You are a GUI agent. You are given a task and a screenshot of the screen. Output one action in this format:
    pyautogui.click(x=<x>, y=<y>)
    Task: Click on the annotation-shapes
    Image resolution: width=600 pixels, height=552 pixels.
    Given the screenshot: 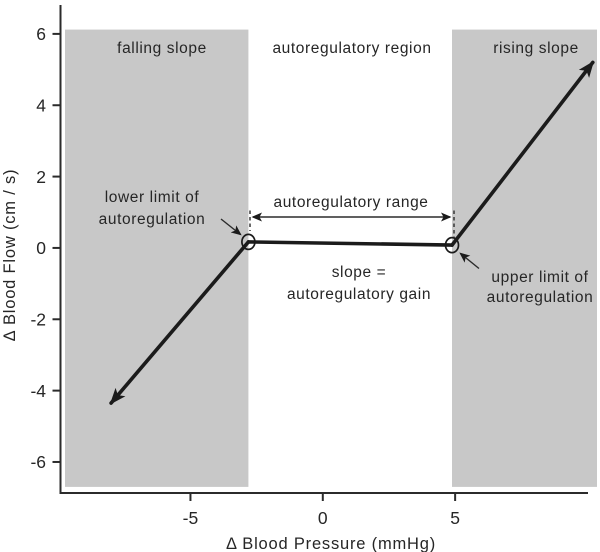 What is the action you would take?
    pyautogui.click(x=350, y=240)
    